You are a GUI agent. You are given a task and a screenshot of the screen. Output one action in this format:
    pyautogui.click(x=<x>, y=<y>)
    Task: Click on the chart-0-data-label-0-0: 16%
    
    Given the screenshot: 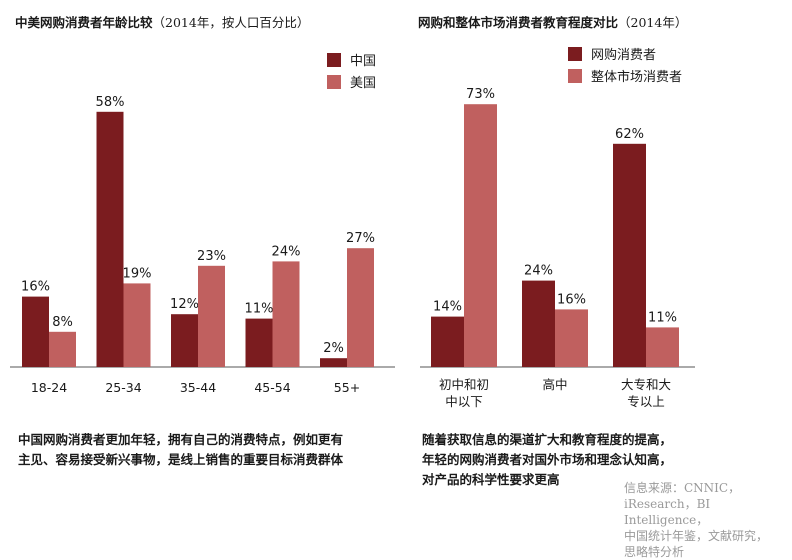 What is the action you would take?
    pyautogui.click(x=35, y=287)
    